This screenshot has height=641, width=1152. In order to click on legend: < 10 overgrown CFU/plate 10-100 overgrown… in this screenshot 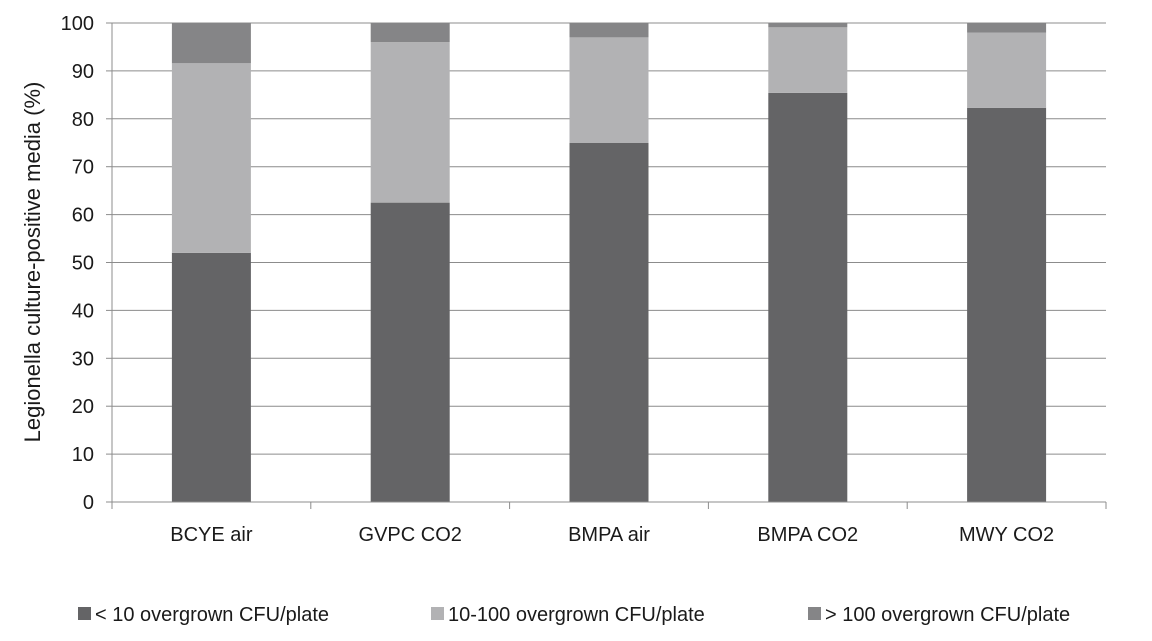, I will do `click(574, 615)`.